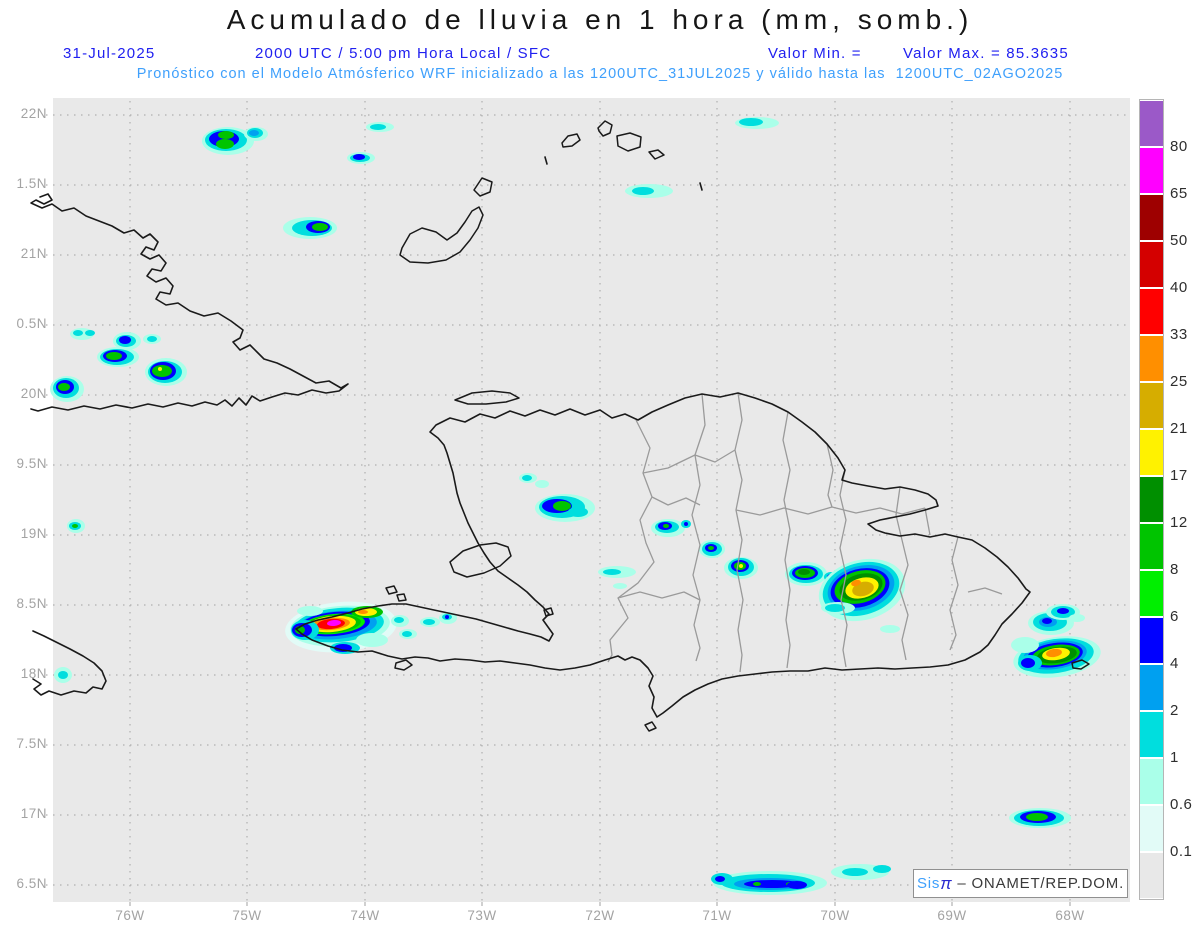 This screenshot has height=927, width=1200. Describe the element at coordinates (33, 533) in the screenshot. I see `lat-tick-label: 19N` at that location.